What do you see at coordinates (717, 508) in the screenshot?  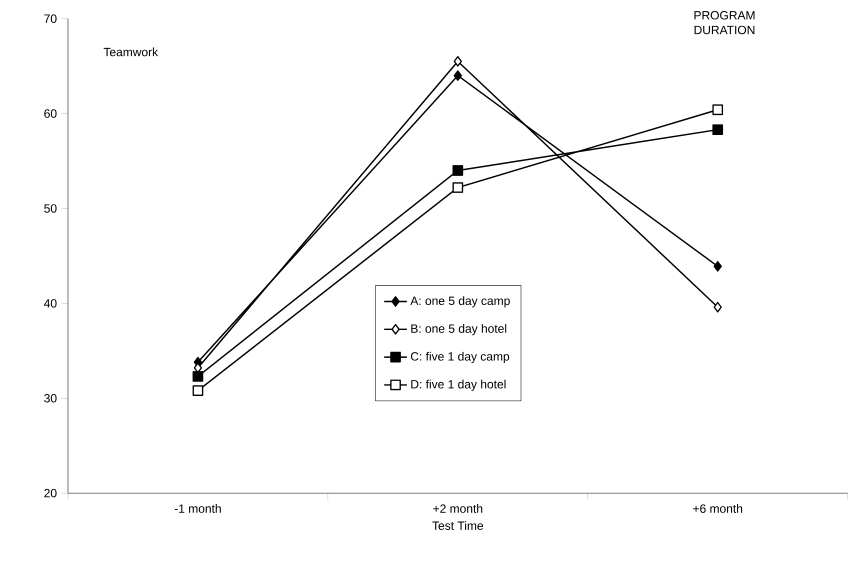 I see `x-tick-label: +6 month` at bounding box center [717, 508].